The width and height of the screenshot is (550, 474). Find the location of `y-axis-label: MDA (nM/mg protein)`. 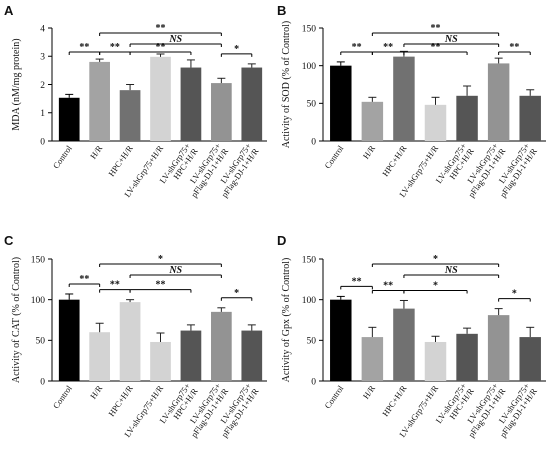

y-axis-label: MDA (nM/mg protein) is located at coordinates (16, 84).